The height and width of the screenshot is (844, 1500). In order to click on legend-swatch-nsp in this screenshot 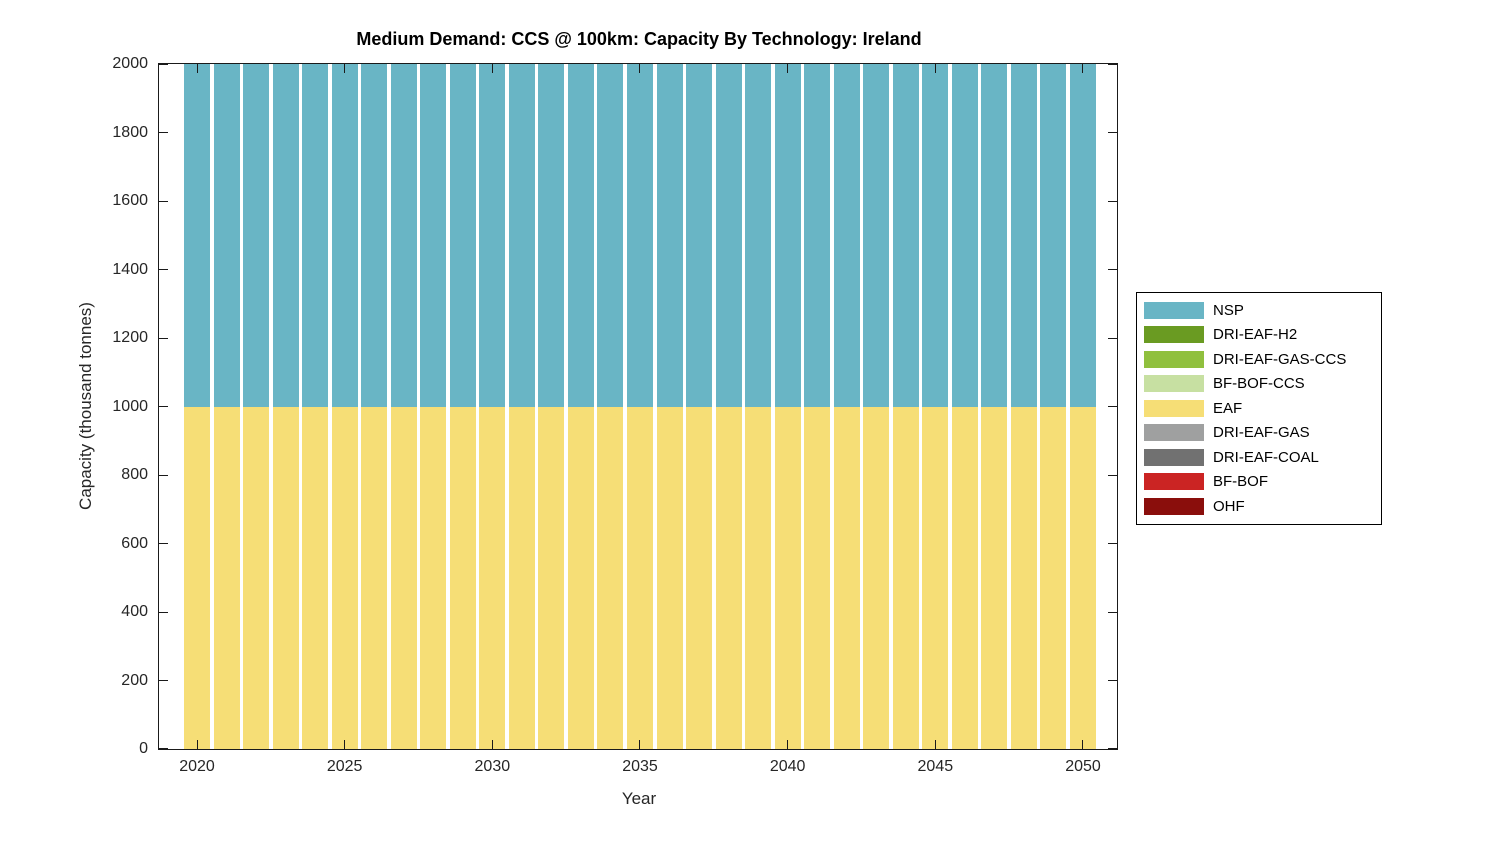, I will do `click(1174, 310)`.